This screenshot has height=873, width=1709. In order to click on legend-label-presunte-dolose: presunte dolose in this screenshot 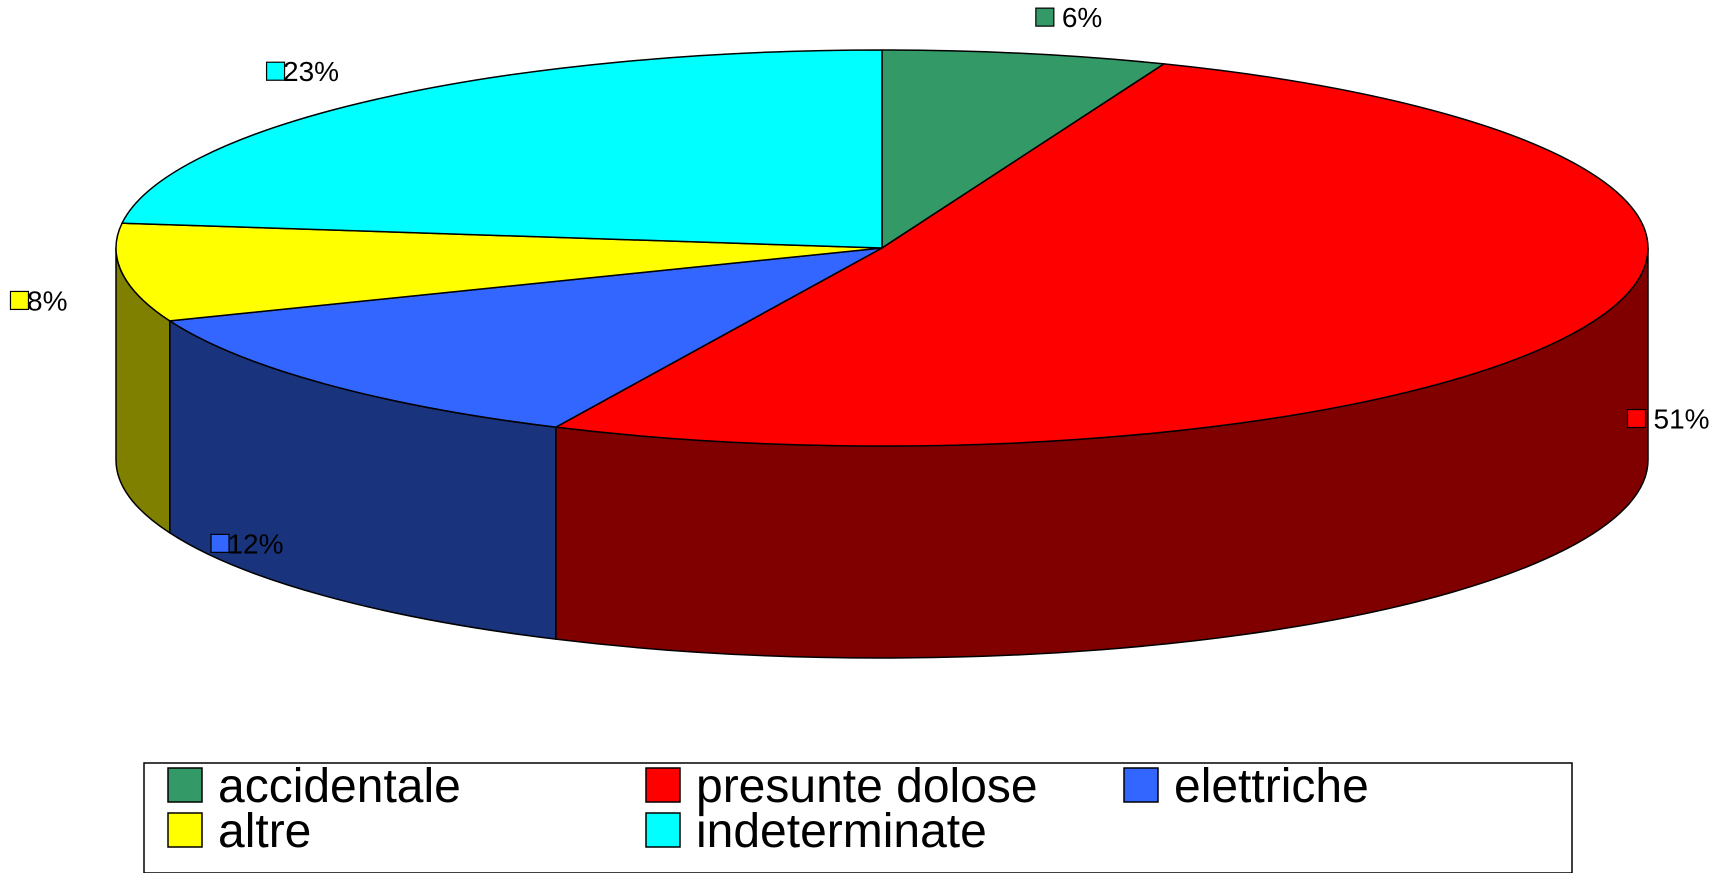, I will do `click(867, 786)`.